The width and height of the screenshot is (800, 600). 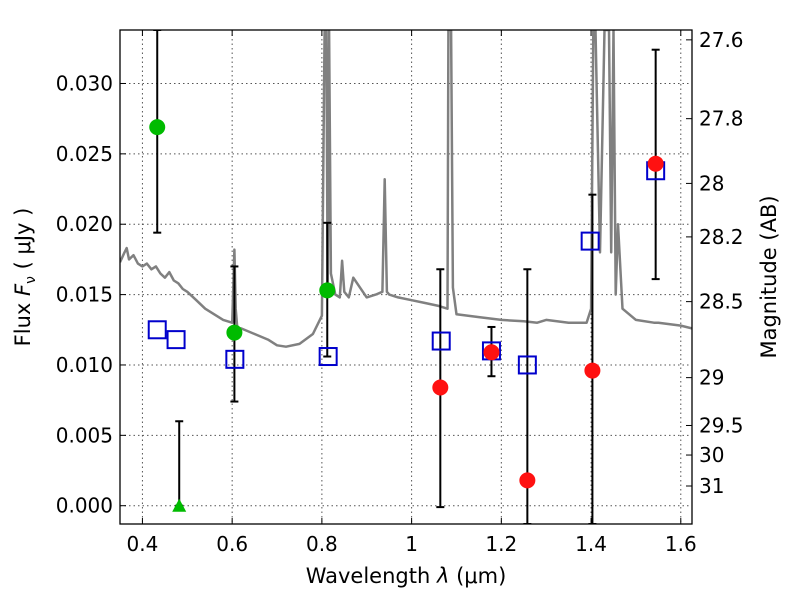 What do you see at coordinates (721, 302) in the screenshot?
I see `right-tick-label: 28.5` at bounding box center [721, 302].